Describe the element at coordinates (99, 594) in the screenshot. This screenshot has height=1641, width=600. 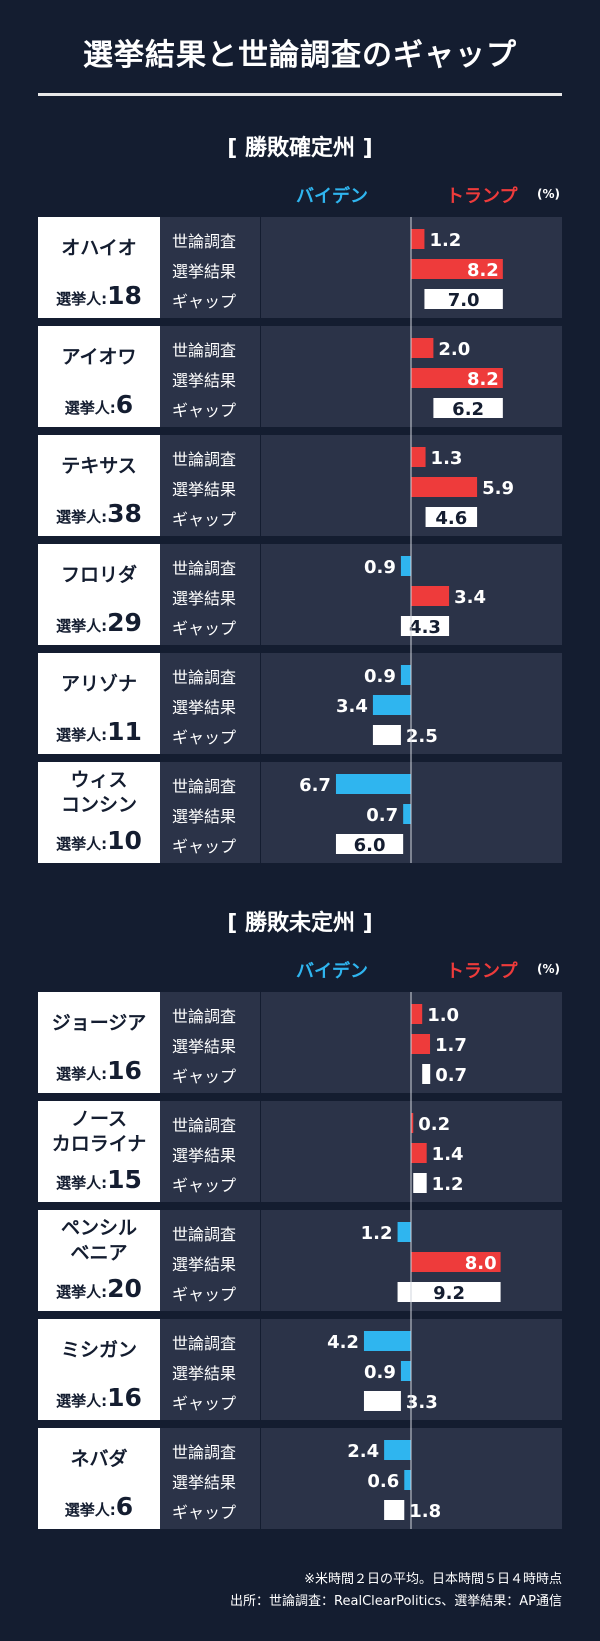
I see `state-card: フロリダ選挙人:29` at that location.